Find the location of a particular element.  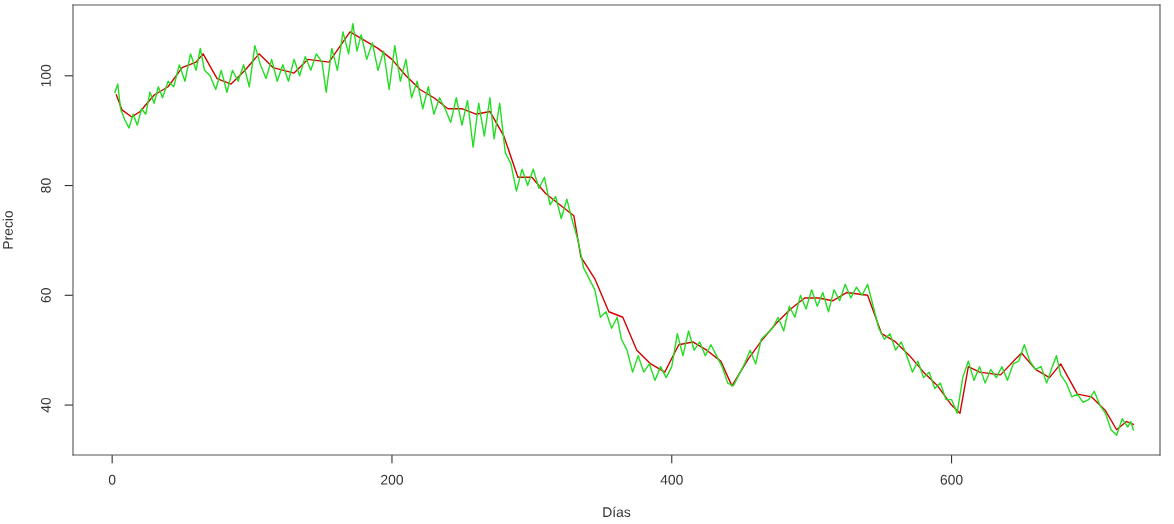

x-tick-label: 0 is located at coordinates (112, 479).